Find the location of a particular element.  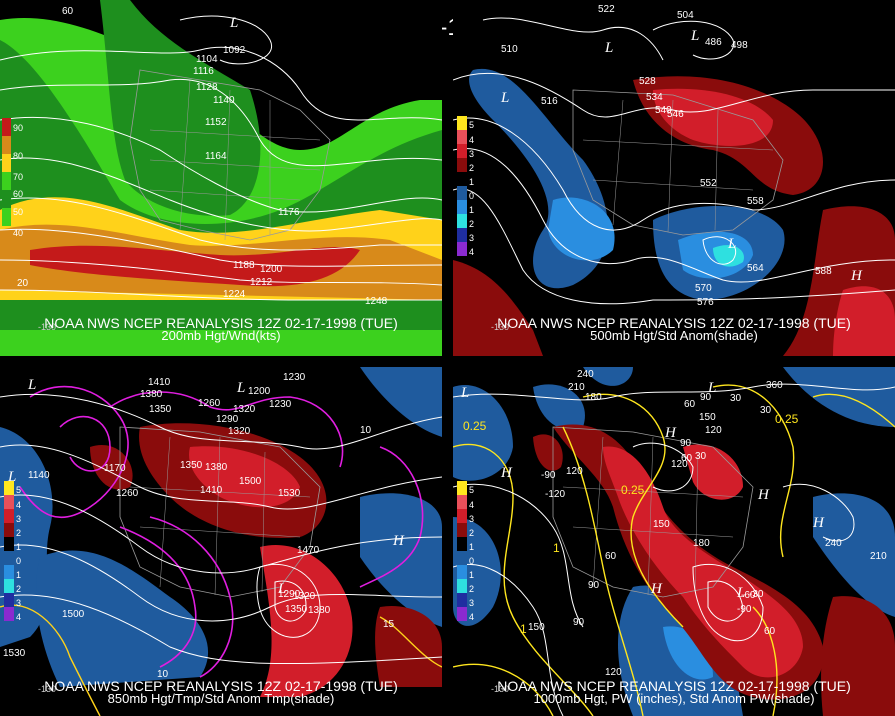

panel-caption-line2: 500mb Hgt/Std Anom(shade) is located at coordinates (674, 335).